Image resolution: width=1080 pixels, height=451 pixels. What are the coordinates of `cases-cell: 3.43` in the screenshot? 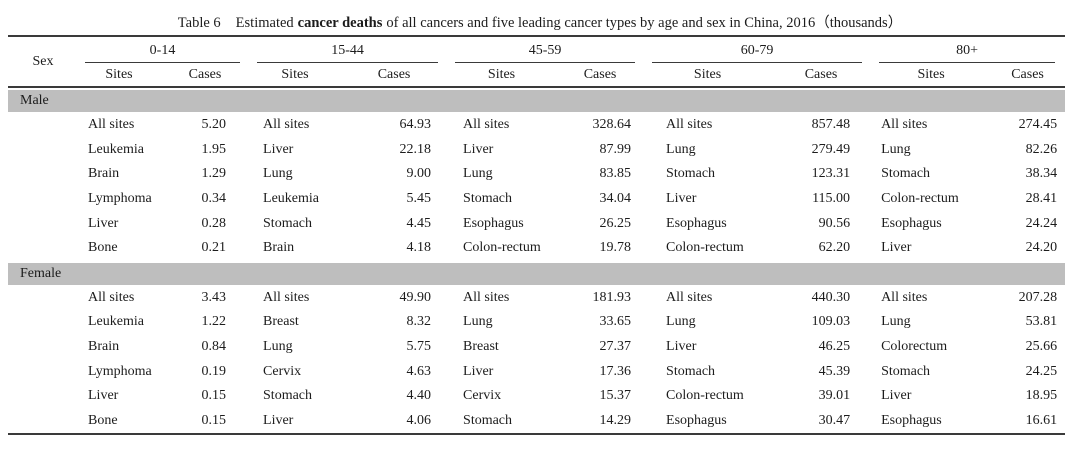 It's located at (214, 297).